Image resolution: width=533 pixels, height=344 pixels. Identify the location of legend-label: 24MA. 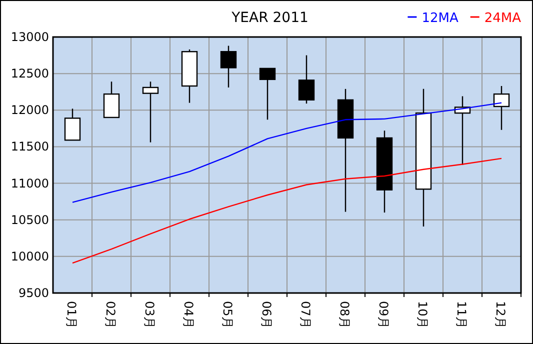
(503, 18).